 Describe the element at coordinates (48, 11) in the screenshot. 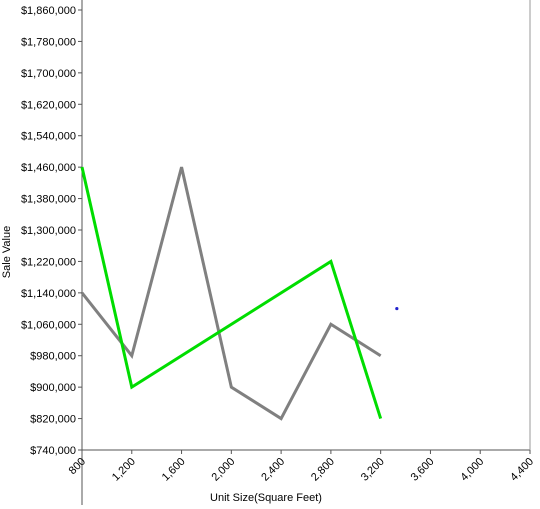

I see `y-tick-label: $1,860,000` at that location.